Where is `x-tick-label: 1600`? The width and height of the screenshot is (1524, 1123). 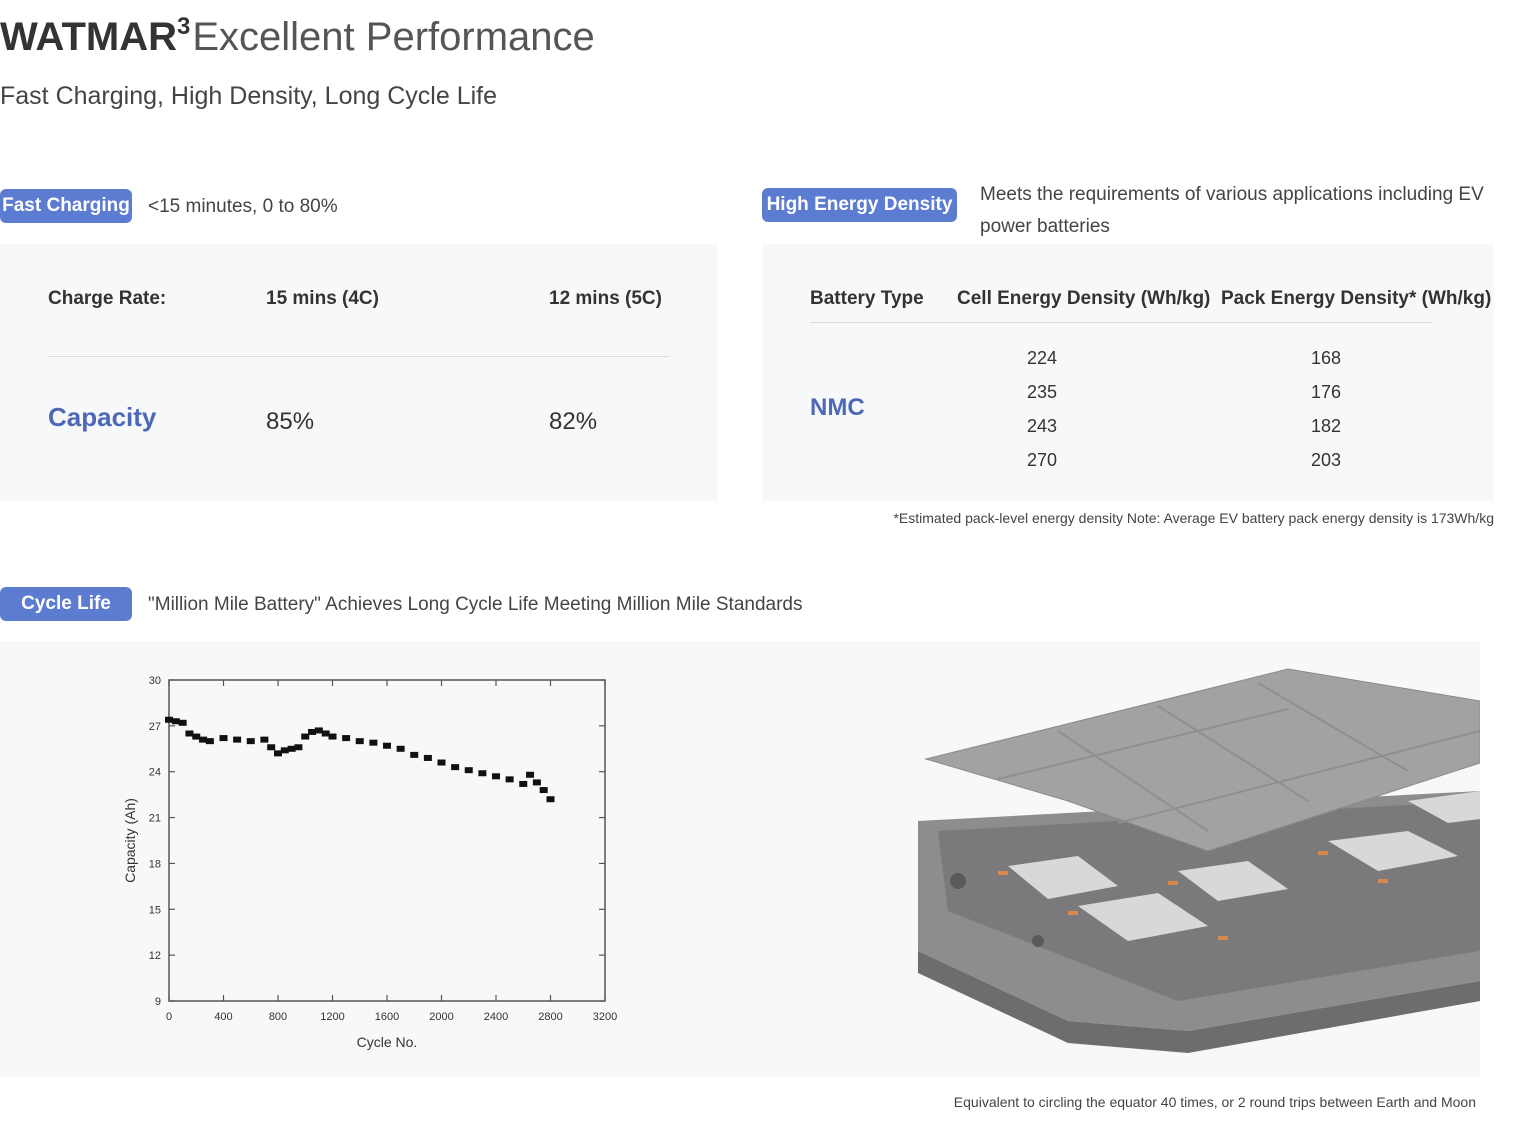
x-tick-label: 1600 is located at coordinates (387, 1017).